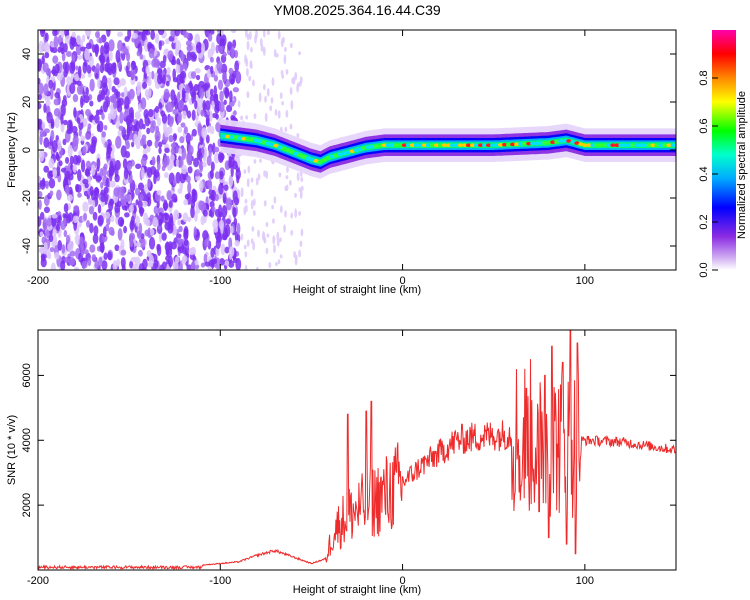 This screenshot has height=600, width=750. I want to click on colorbar-tick-label: 0.0, so click(704, 269).